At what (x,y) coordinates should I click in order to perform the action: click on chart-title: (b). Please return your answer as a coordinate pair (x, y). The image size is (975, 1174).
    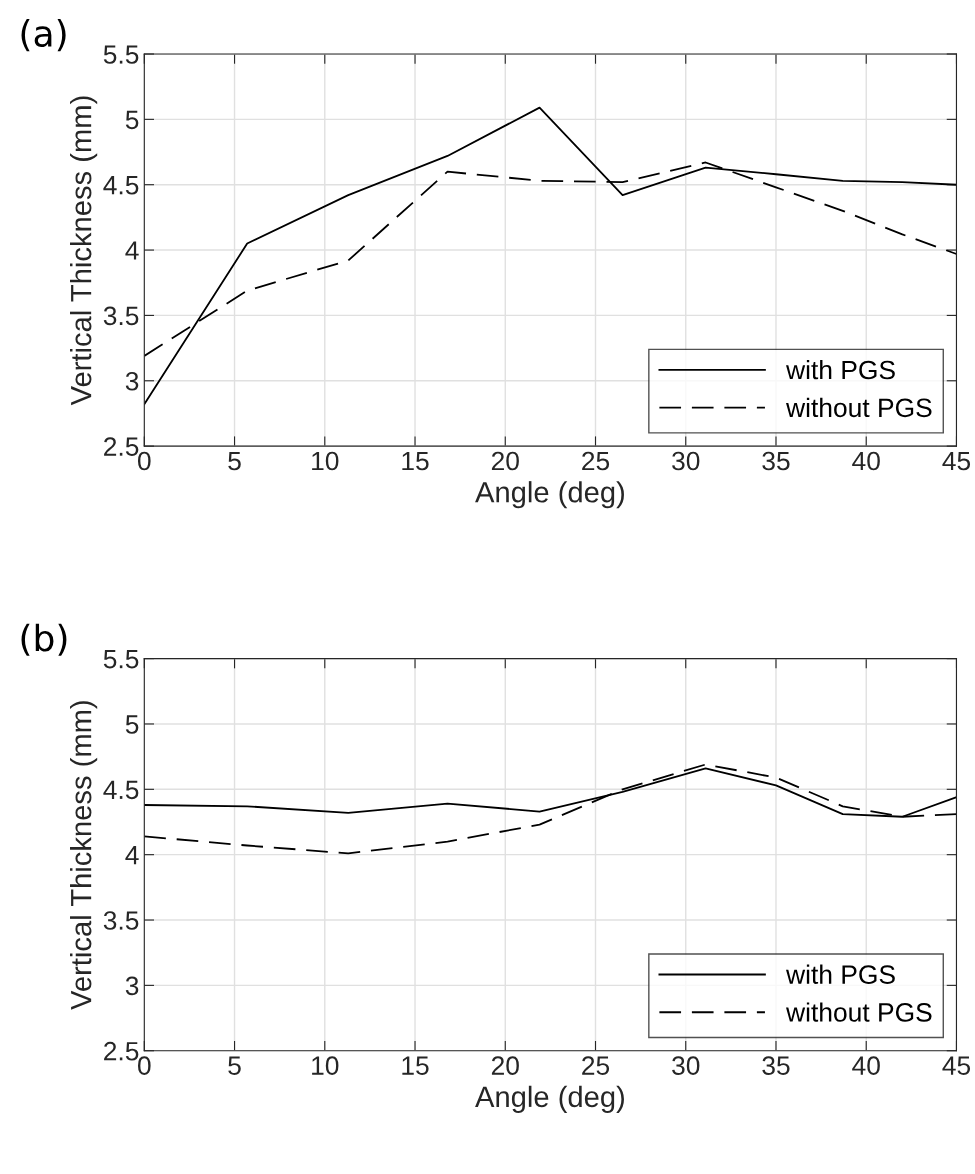
    Looking at the image, I should click on (44, 639).